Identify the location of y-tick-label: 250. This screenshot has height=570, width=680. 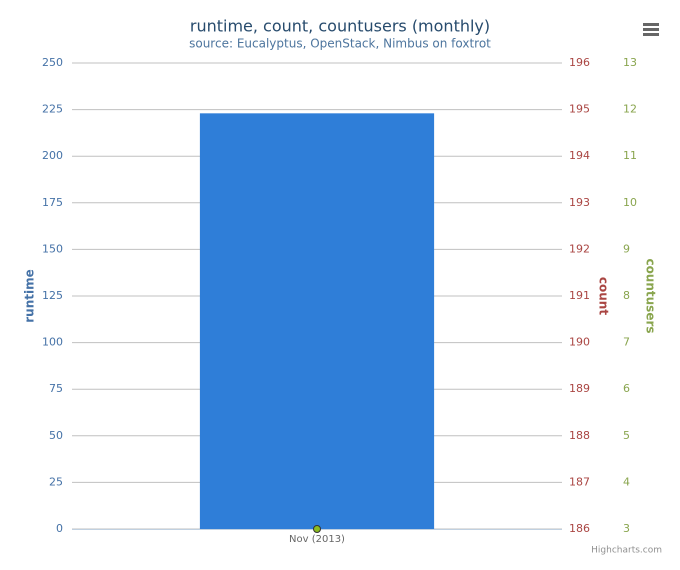
(52, 62).